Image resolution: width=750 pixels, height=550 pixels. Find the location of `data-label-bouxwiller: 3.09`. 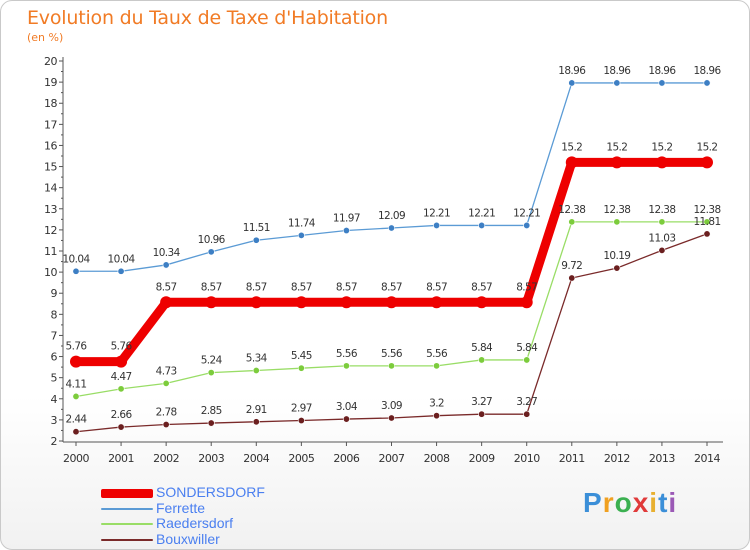

data-label-bouxwiller: 3.09 is located at coordinates (391, 406).